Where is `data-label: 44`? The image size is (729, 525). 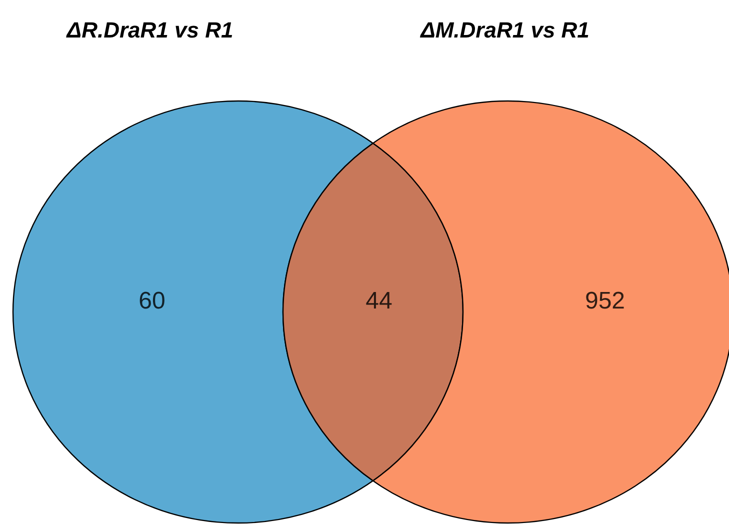 data-label: 44 is located at coordinates (379, 301).